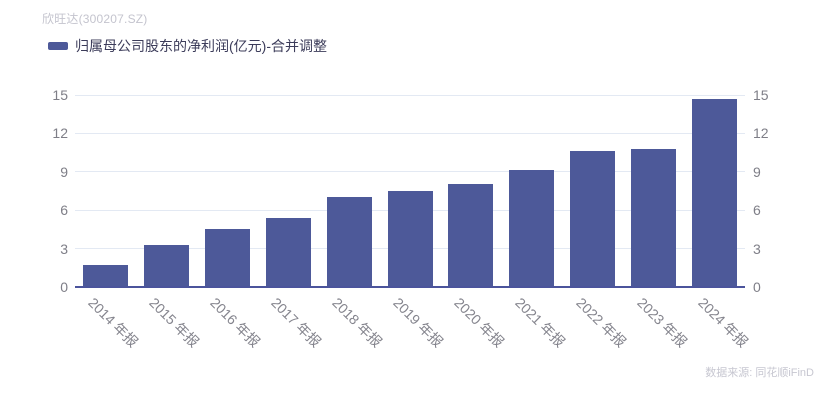 Image resolution: width=824 pixels, height=417 pixels. What do you see at coordinates (235, 322) in the screenshot?
I see `x-axis-tick-label: 2016 年报` at bounding box center [235, 322].